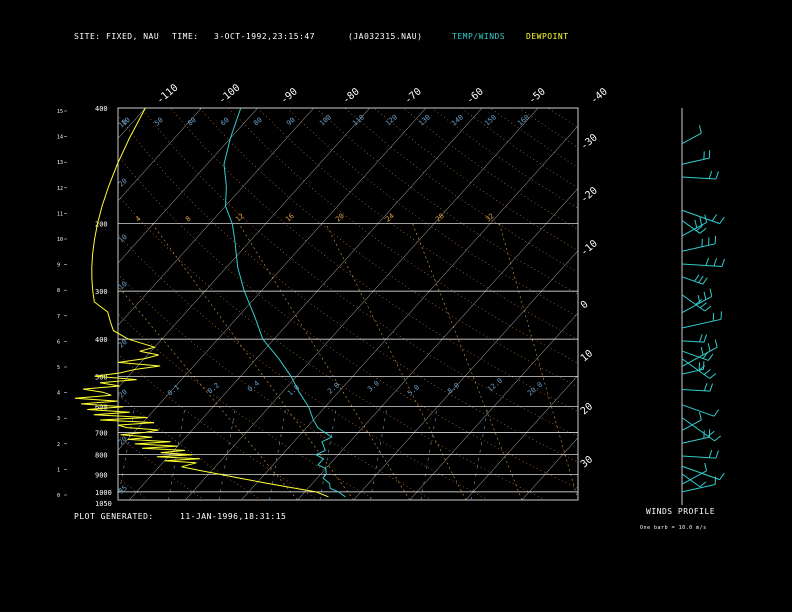 Image resolution: width=792 pixels, height=612 pixels. What do you see at coordinates (413, 390) in the screenshot?
I see `mixing-ratio-label: 5.0` at bounding box center [413, 390].